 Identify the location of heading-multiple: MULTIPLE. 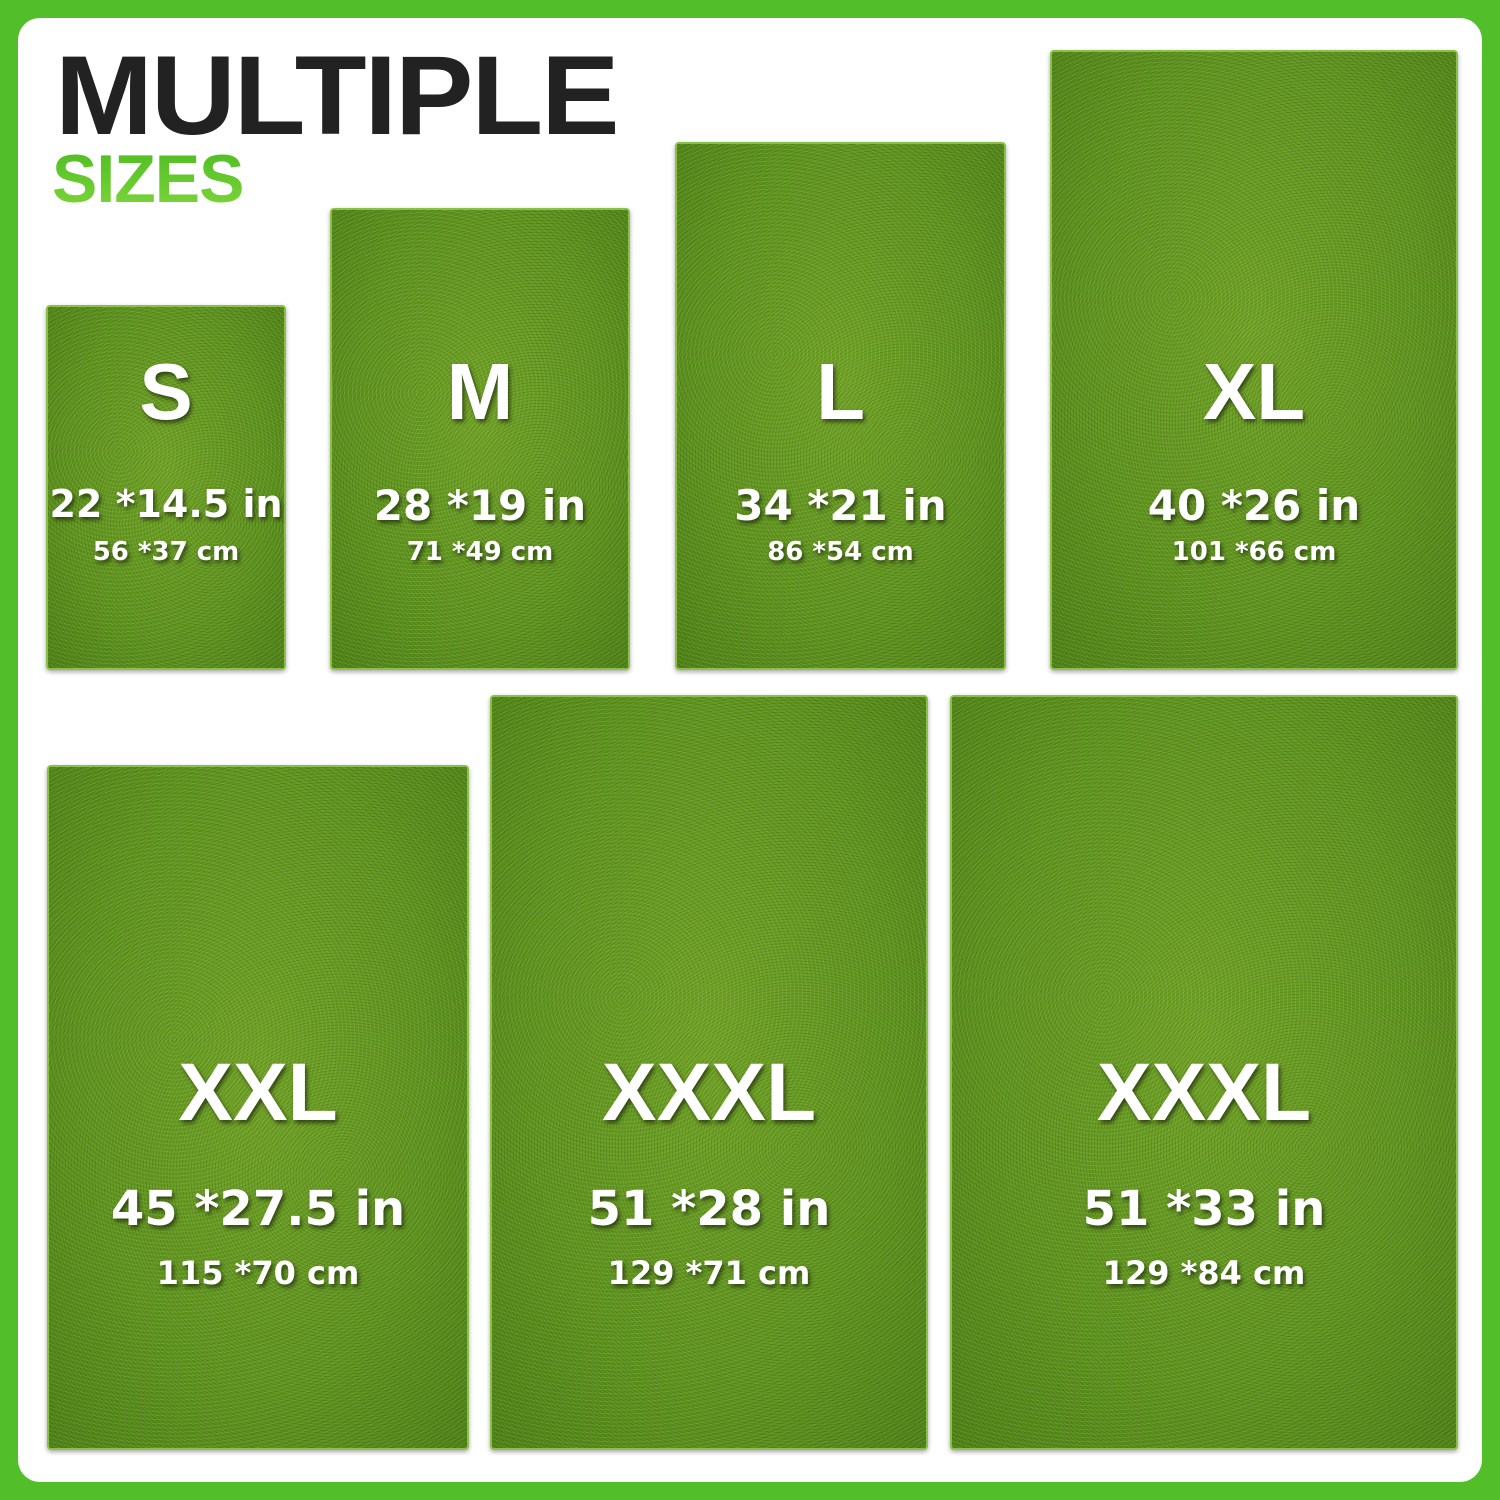
(337, 95).